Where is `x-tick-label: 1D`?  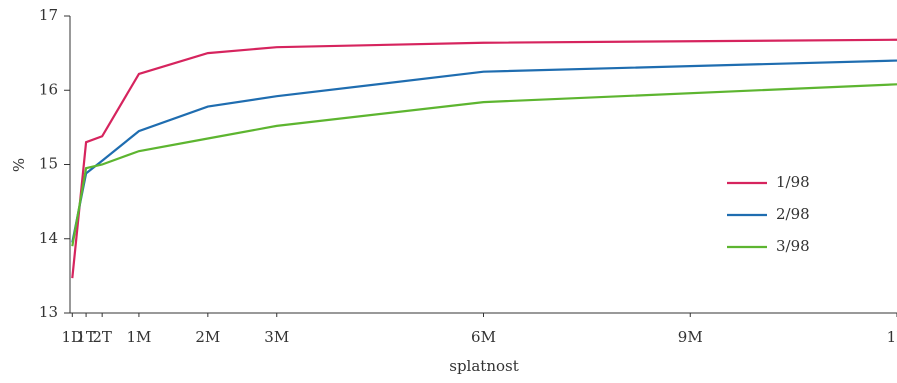
x-tick-label: 1D is located at coordinates (73, 337).